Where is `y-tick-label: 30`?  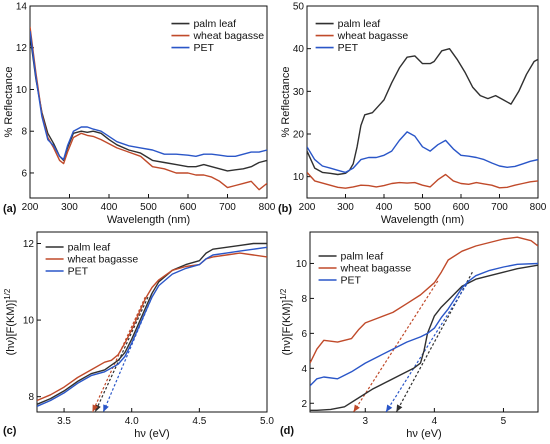
y-tick-label: 30 is located at coordinates (299, 92).